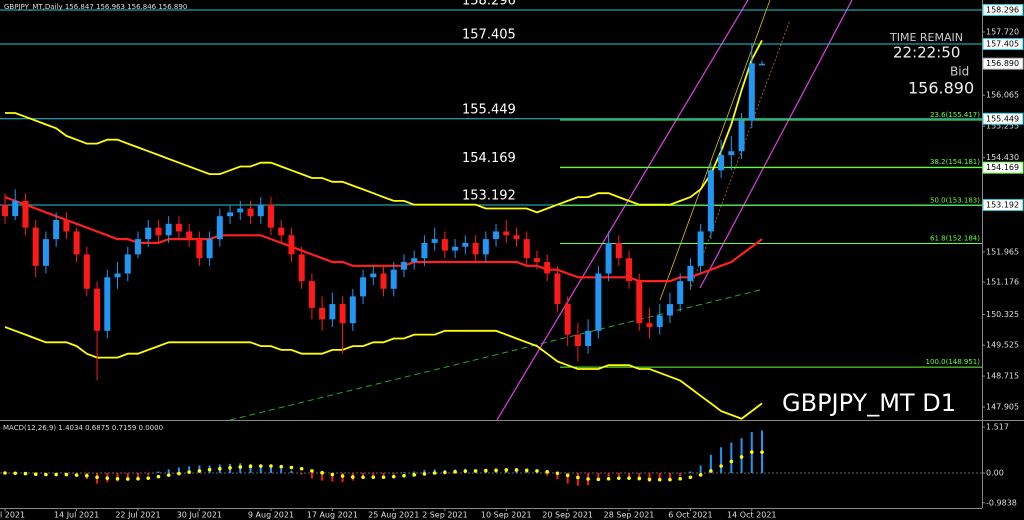 This screenshot has height=520, width=1024. What do you see at coordinates (1002, 376) in the screenshot?
I see `y-tick-label: 148.715` at bounding box center [1002, 376].